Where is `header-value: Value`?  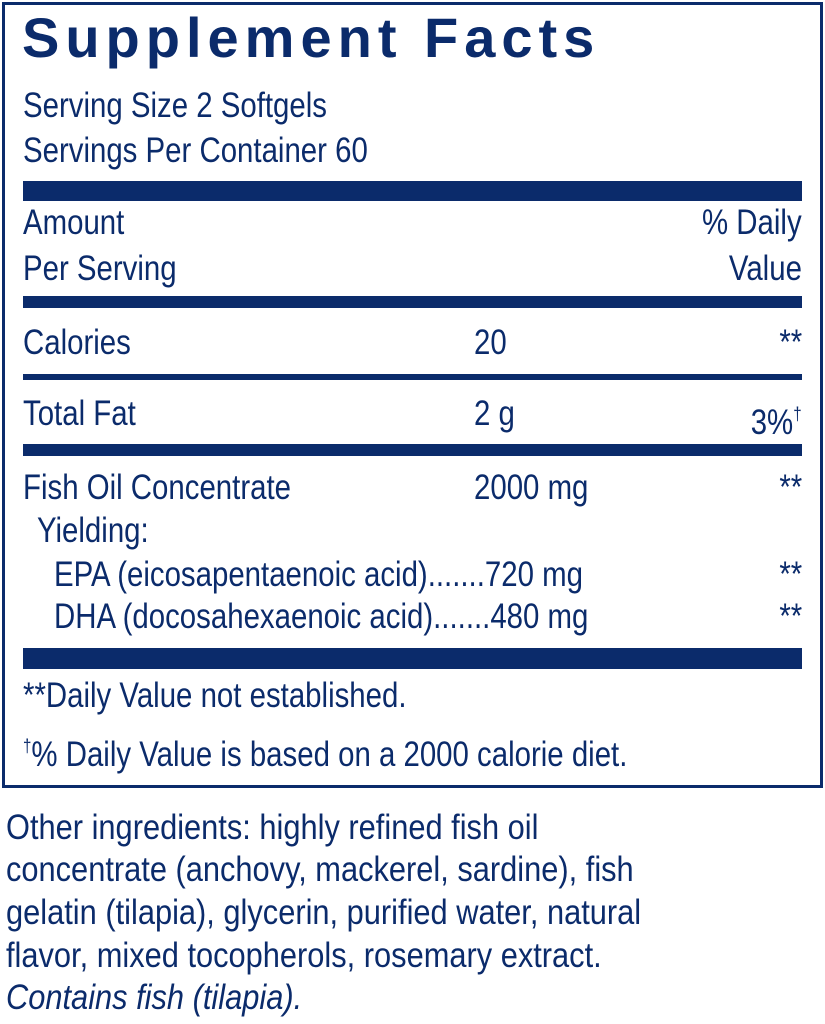
header-value: Value is located at coordinates (765, 268).